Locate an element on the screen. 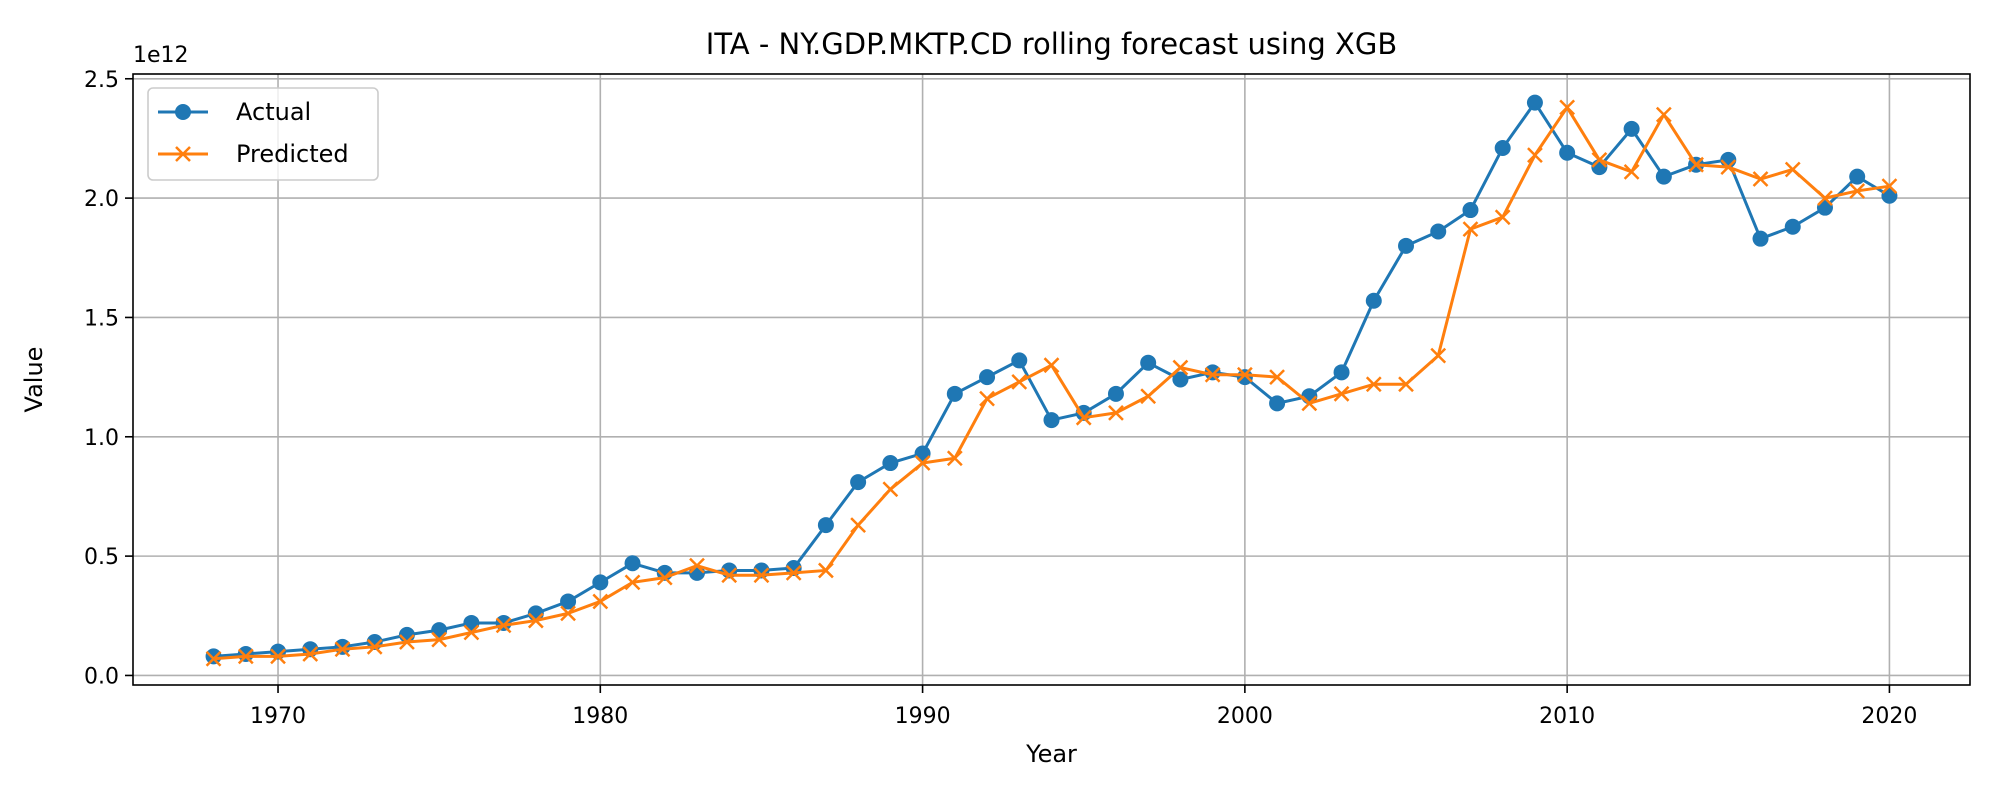 This screenshot has width=2000, height=800. y-tick-label: 0.0 is located at coordinates (101, 676).